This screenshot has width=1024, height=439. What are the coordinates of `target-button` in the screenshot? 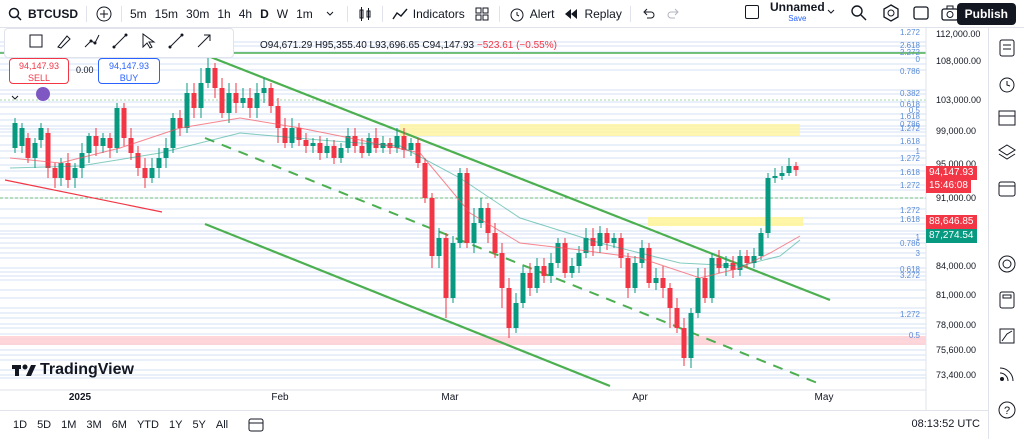 It's located at (1007, 264).